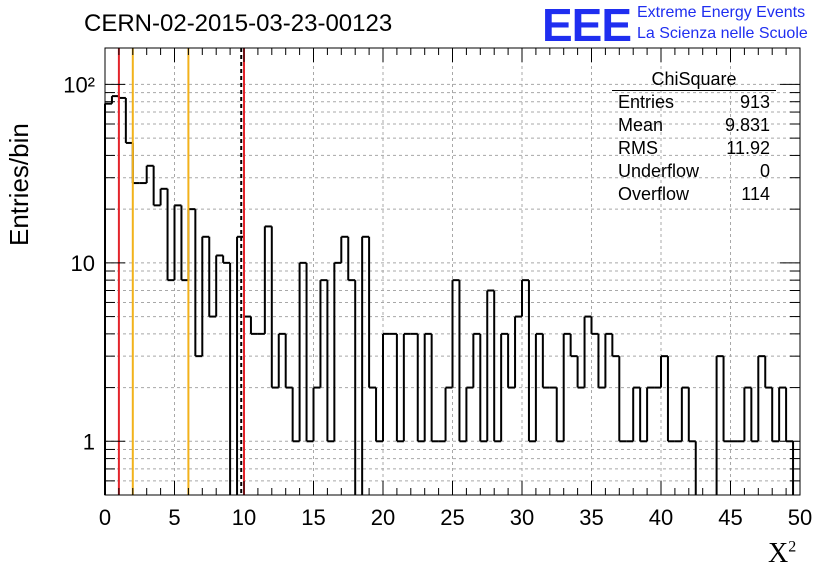 The height and width of the screenshot is (572, 836). I want to click on x-tick-label: 30, so click(522, 517).